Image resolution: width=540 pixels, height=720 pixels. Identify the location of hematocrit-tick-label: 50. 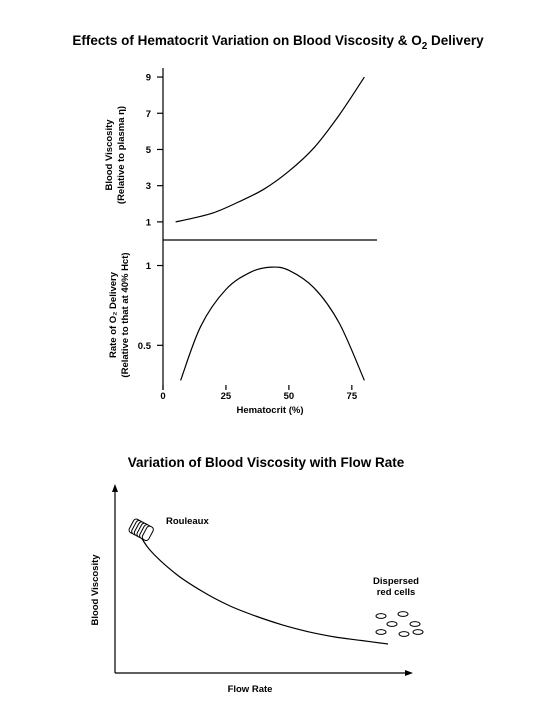
(289, 396).